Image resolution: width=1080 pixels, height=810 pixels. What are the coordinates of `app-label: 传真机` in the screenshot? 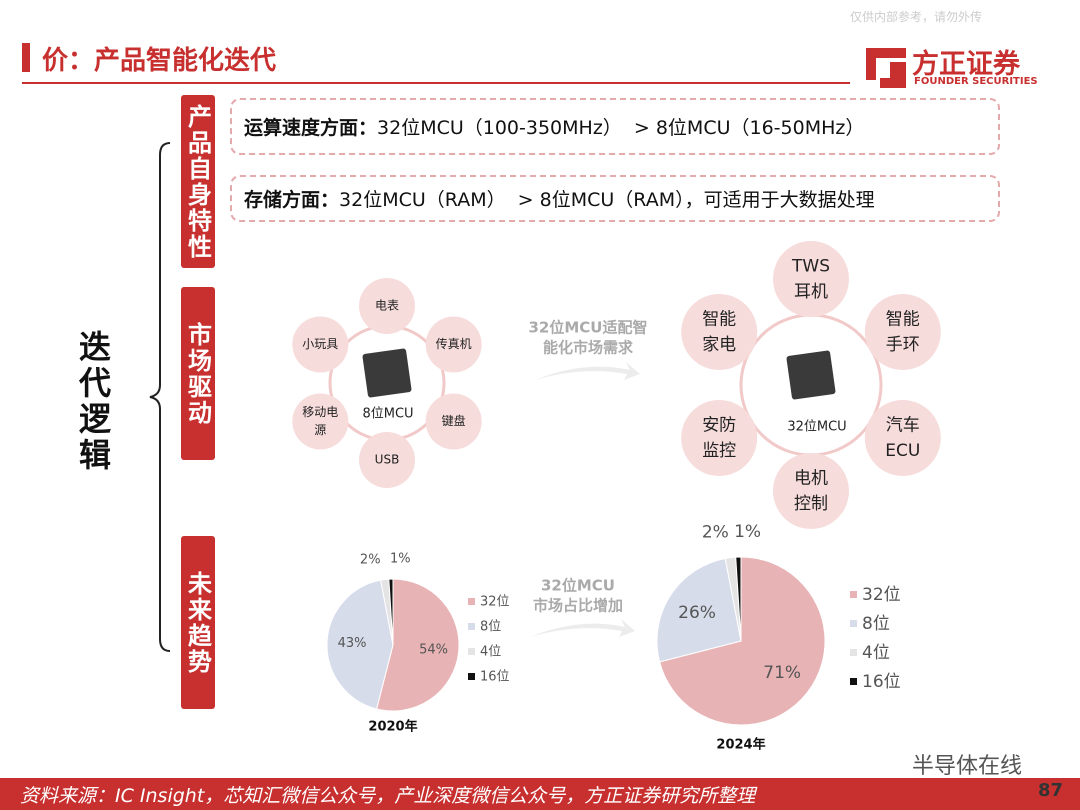 It's located at (454, 343).